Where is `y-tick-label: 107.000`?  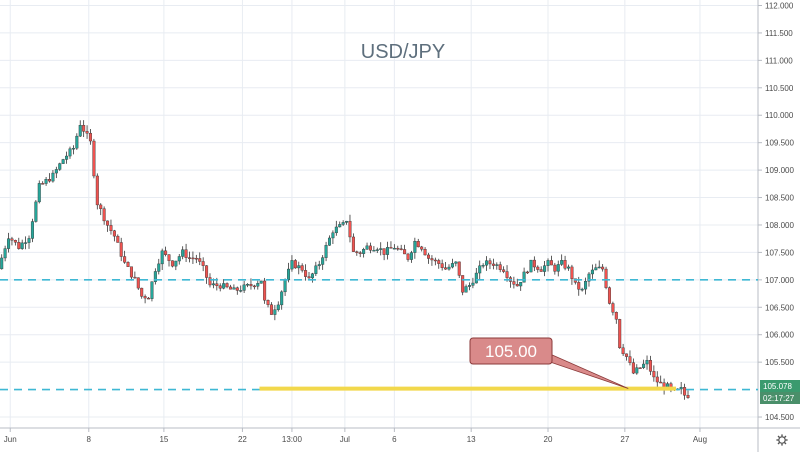
y-tick-label: 107.000 is located at coordinates (779, 280).